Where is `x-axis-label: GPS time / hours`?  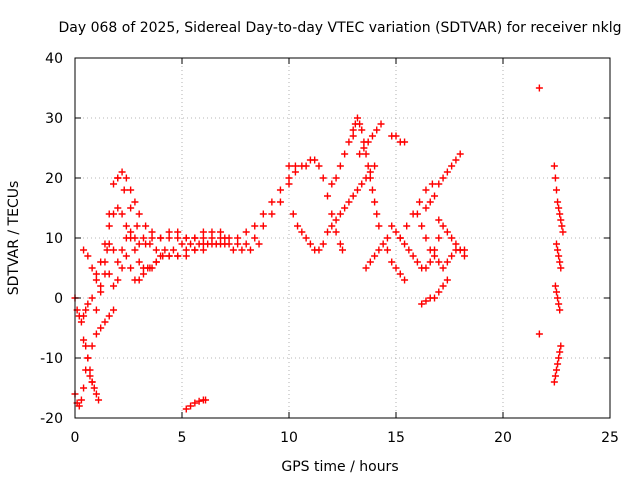
x-axis-label: GPS time / hours is located at coordinates (339, 467).